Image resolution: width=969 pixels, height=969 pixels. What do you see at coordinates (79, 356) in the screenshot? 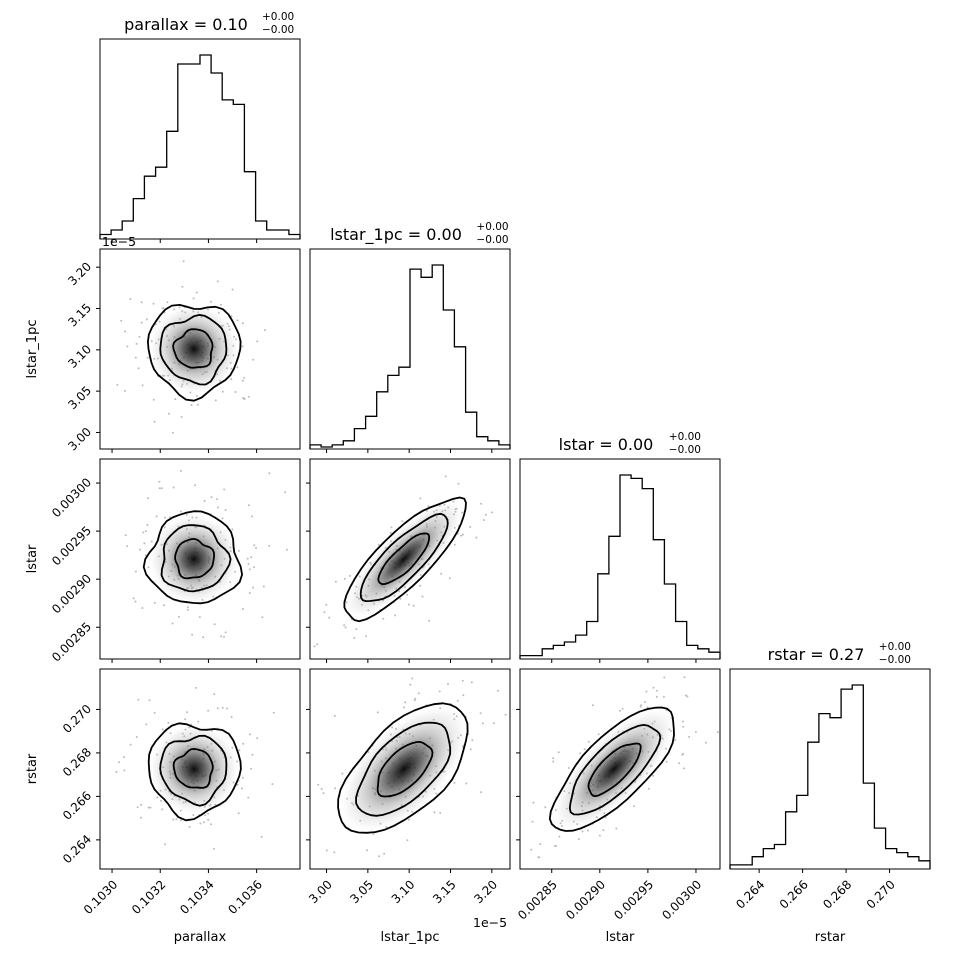
I see `y-tick-label-lstar_1pc: 3.10` at bounding box center [79, 356].